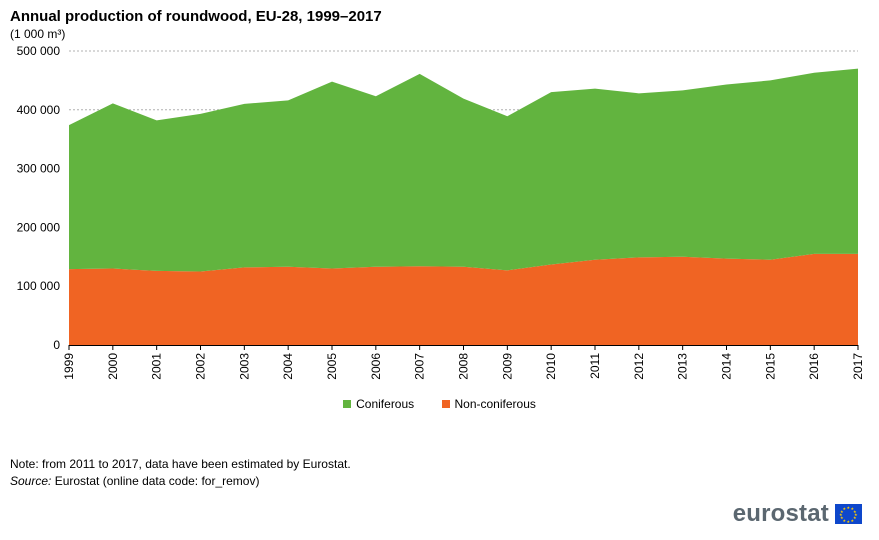 The width and height of the screenshot is (879, 540). What do you see at coordinates (244, 366) in the screenshot?
I see `x-tick-label-2003: 2003` at bounding box center [244, 366].